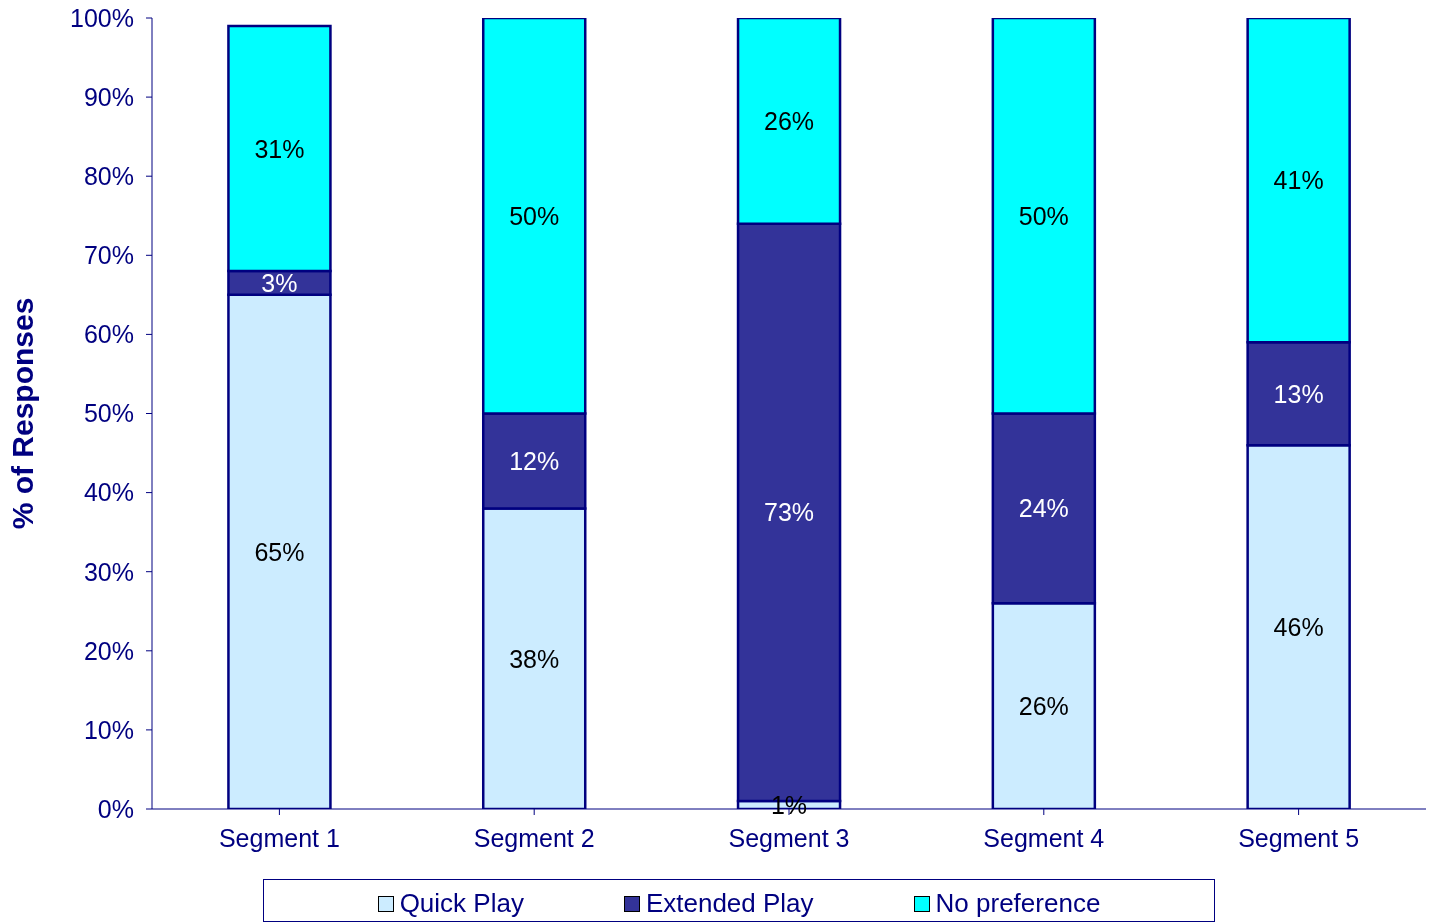 Image resolution: width=1434 pixels, height=922 pixels. I want to click on y-tick-label: 50%, so click(108, 413).